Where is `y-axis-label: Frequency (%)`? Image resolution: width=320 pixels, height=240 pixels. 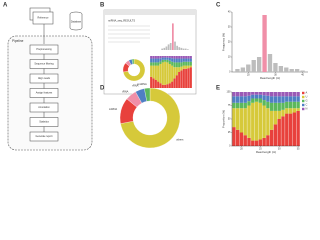 y-axis-label: Frequency (%) is located at coordinates (224, 42).